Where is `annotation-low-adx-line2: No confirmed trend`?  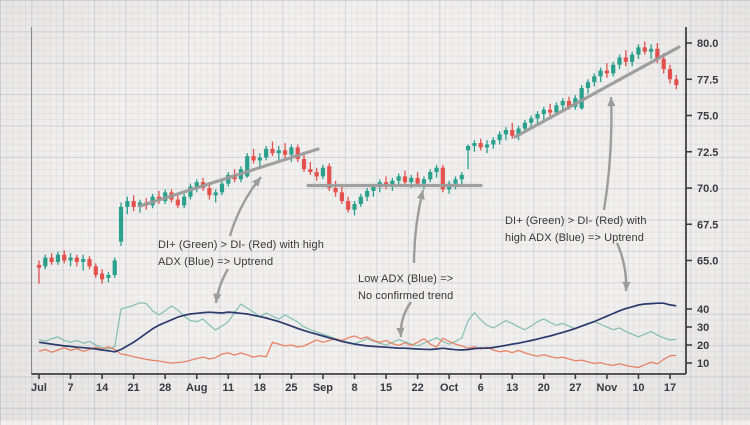
annotation-low-adx-line2: No confirmed trend is located at coordinates (405, 296).